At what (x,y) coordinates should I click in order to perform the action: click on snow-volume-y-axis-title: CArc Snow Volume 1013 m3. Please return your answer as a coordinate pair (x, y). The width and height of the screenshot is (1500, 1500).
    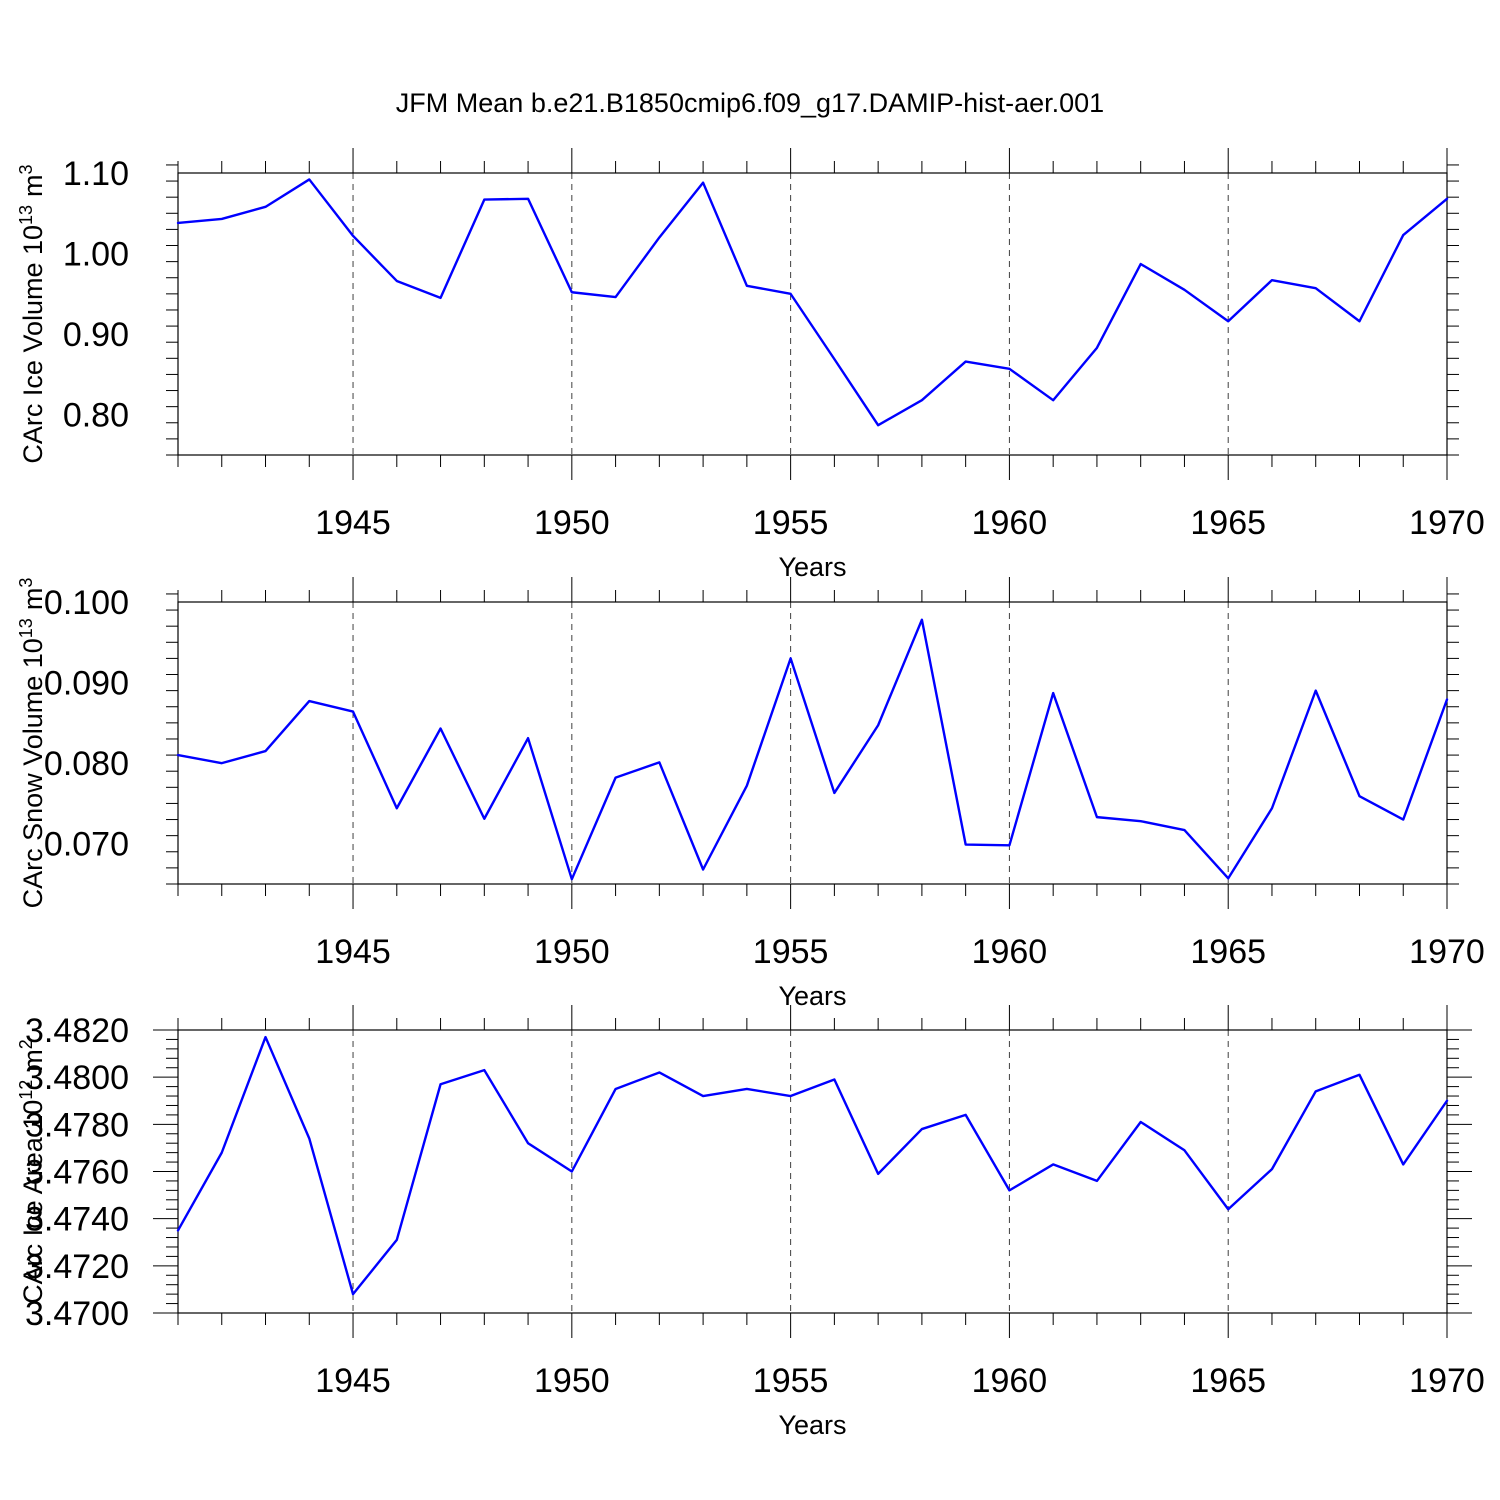
    Looking at the image, I should click on (32, 743).